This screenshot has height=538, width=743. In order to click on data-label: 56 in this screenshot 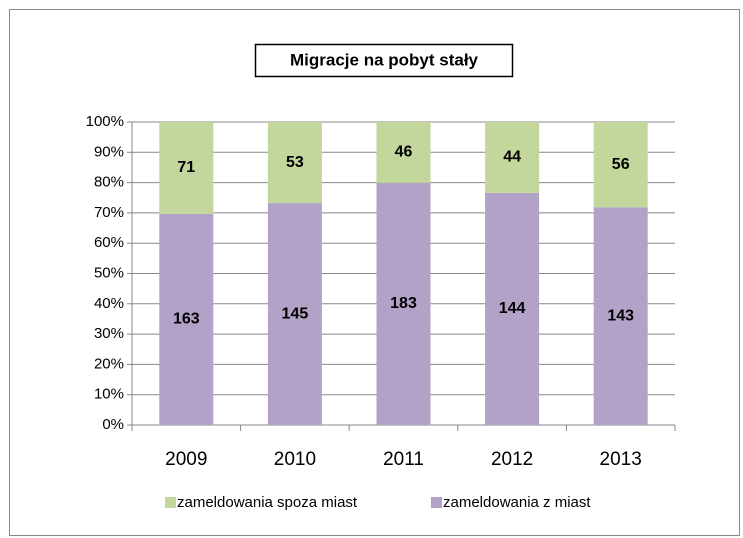, I will do `click(621, 164)`.